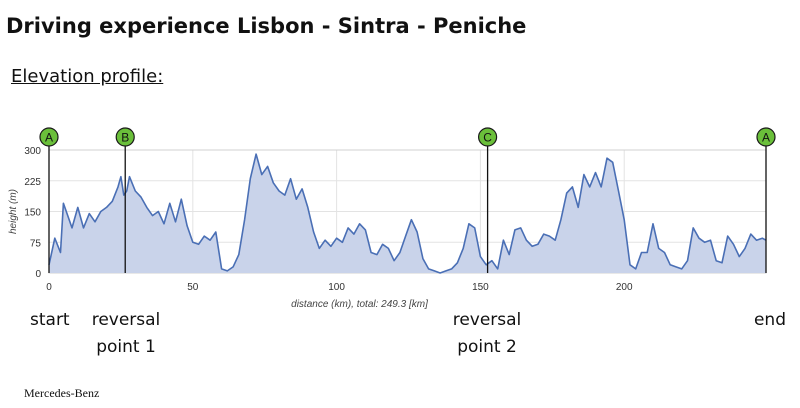 Image resolution: width=800 pixels, height=408 pixels. I want to click on x-axis-title: distance (km), total: 249.3 [km], so click(359, 304).